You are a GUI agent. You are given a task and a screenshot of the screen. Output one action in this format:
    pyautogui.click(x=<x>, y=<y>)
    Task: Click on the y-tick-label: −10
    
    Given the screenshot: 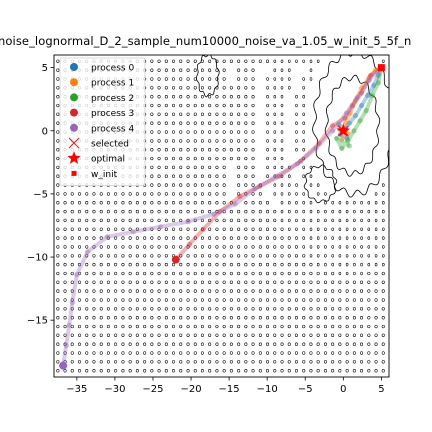 What is the action you would take?
    pyautogui.click(x=37, y=258)
    